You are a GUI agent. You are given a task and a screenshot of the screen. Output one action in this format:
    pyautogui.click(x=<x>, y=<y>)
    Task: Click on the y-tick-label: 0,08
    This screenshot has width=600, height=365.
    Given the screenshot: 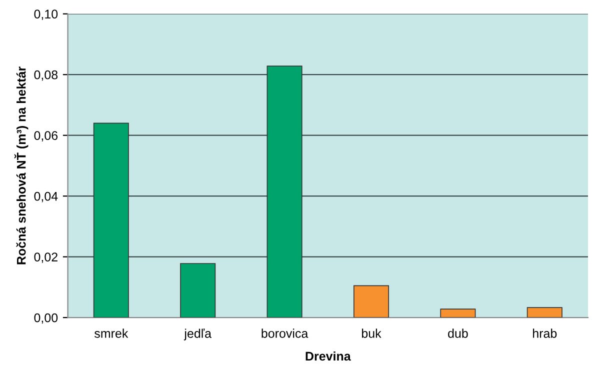 What is the action you would take?
    pyautogui.click(x=46, y=75)
    